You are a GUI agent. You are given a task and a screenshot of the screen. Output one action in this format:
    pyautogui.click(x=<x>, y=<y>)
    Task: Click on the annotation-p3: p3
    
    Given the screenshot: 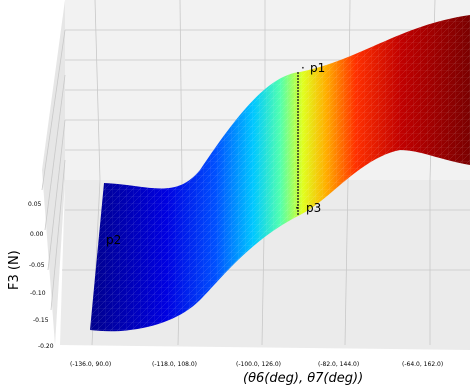 What is the action you would take?
    pyautogui.click(x=313, y=208)
    